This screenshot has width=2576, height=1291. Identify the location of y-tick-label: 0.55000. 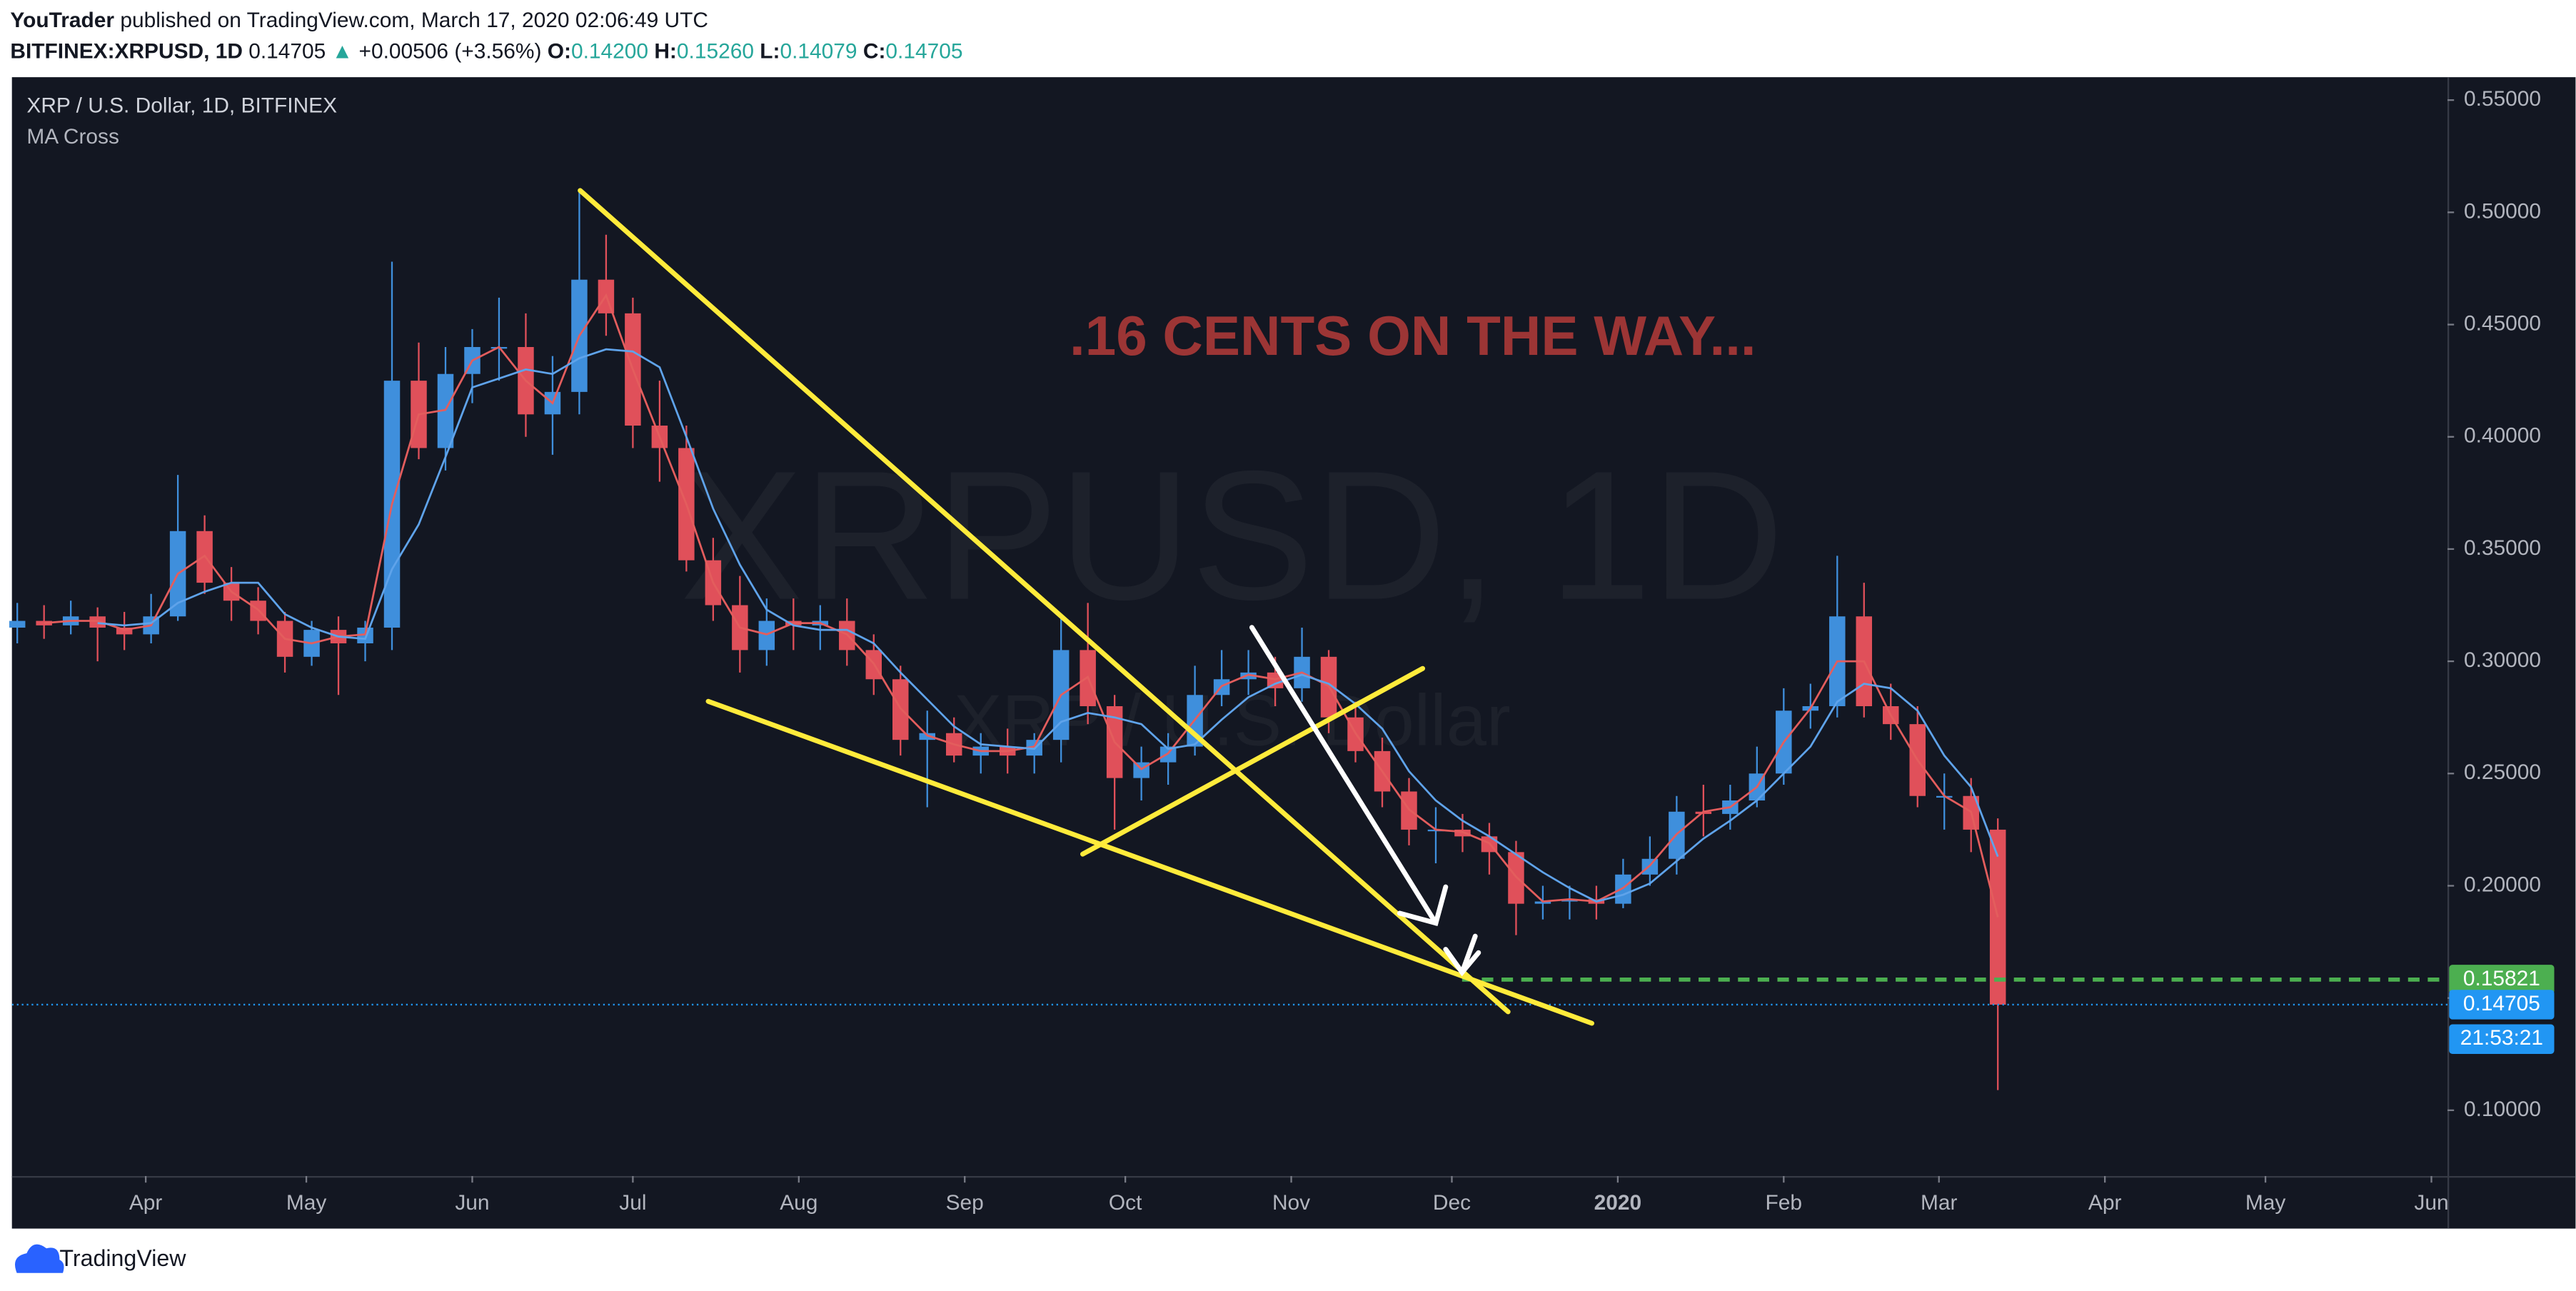
(2502, 99).